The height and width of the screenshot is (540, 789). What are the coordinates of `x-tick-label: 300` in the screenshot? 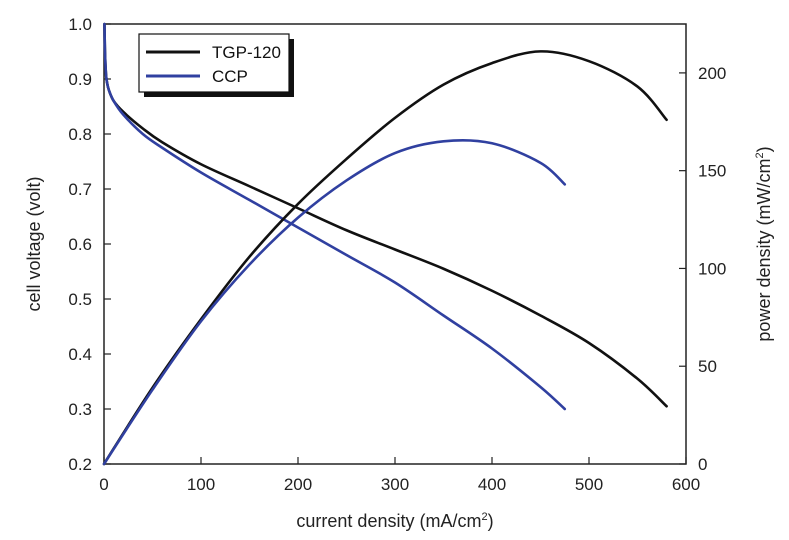 It's located at (395, 484).